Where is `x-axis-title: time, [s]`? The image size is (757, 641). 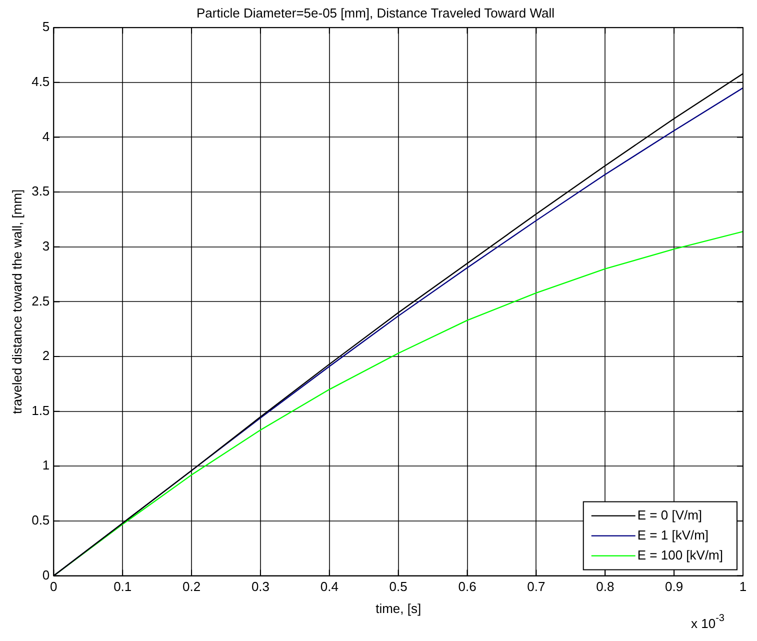
x-axis-title: time, [s] is located at coordinates (399, 608).